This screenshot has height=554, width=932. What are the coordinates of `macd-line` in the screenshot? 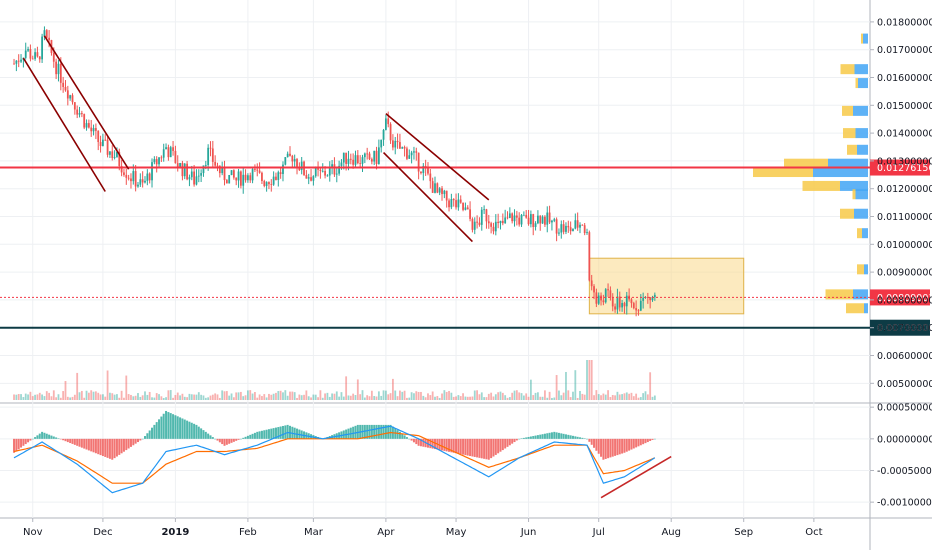 It's located at (334, 459).